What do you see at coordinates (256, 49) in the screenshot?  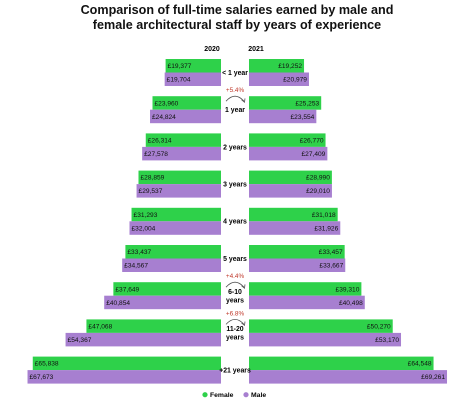 I see `year-label-2021: 2021` at bounding box center [256, 49].